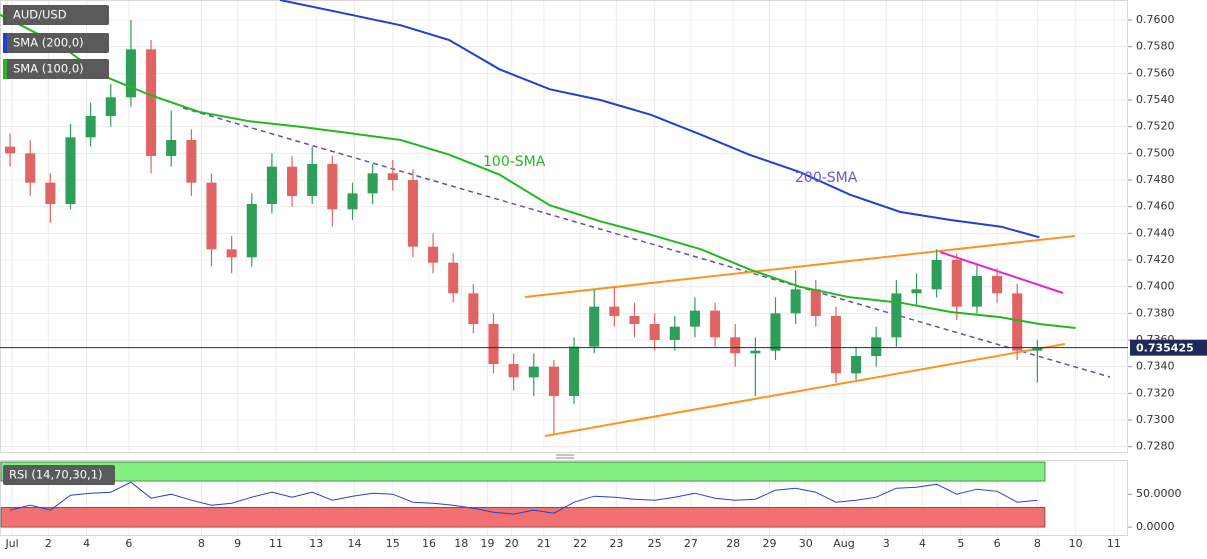  What do you see at coordinates (1155, 286) in the screenshot?
I see `y-tick-label: 0.7400` at bounding box center [1155, 286].